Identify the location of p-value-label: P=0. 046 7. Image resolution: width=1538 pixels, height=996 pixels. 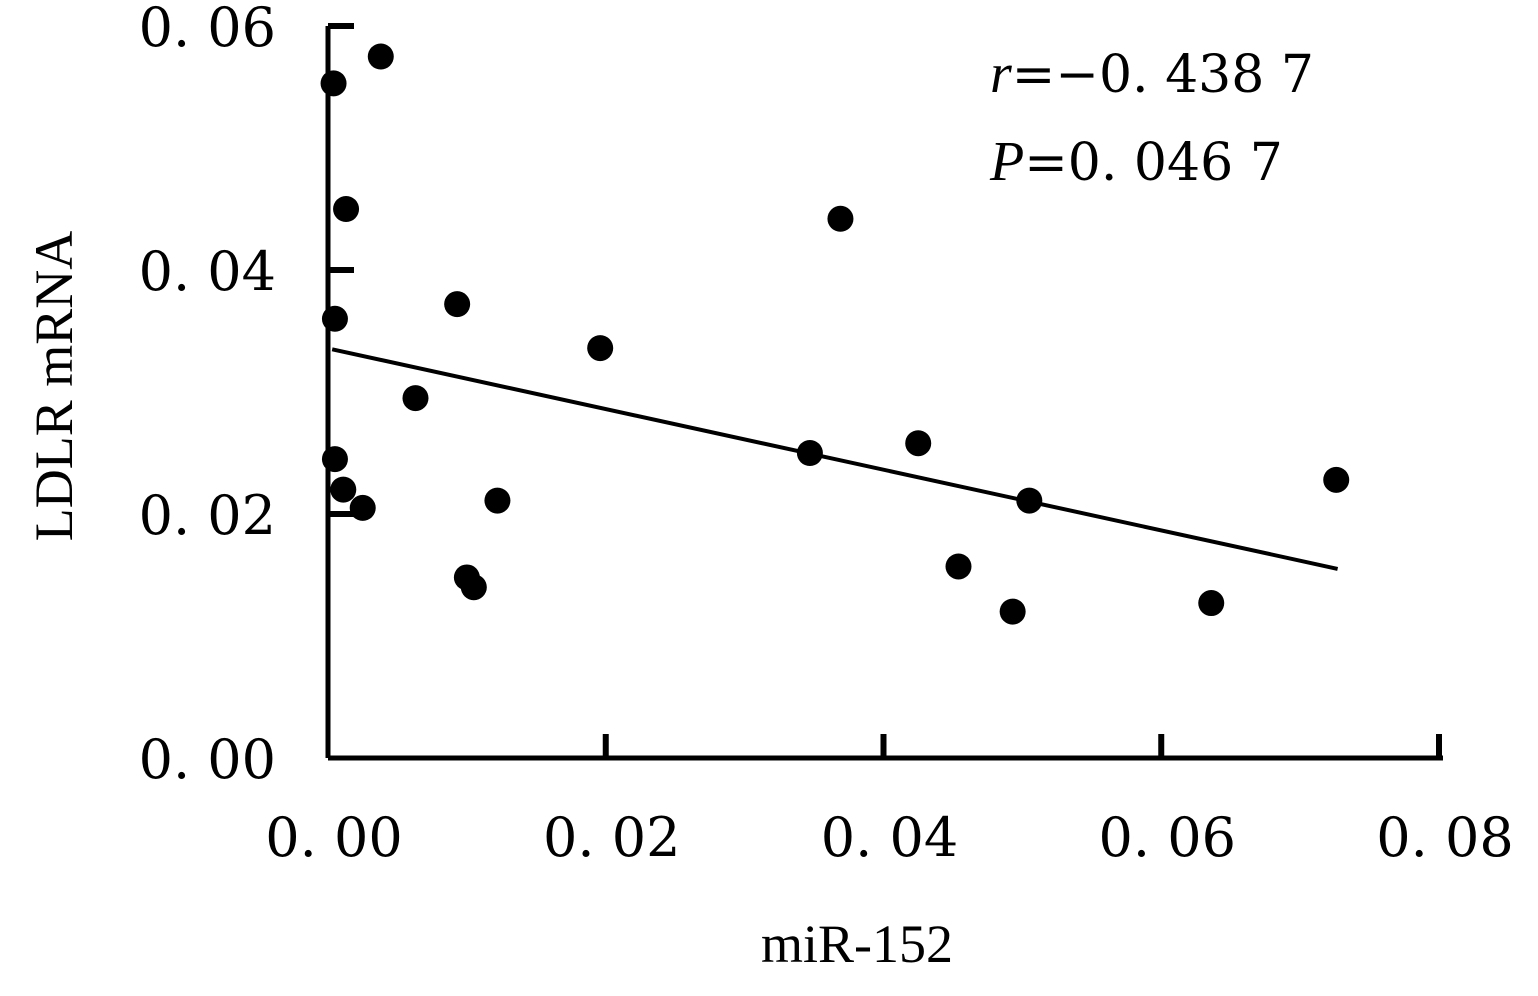
(1136, 162).